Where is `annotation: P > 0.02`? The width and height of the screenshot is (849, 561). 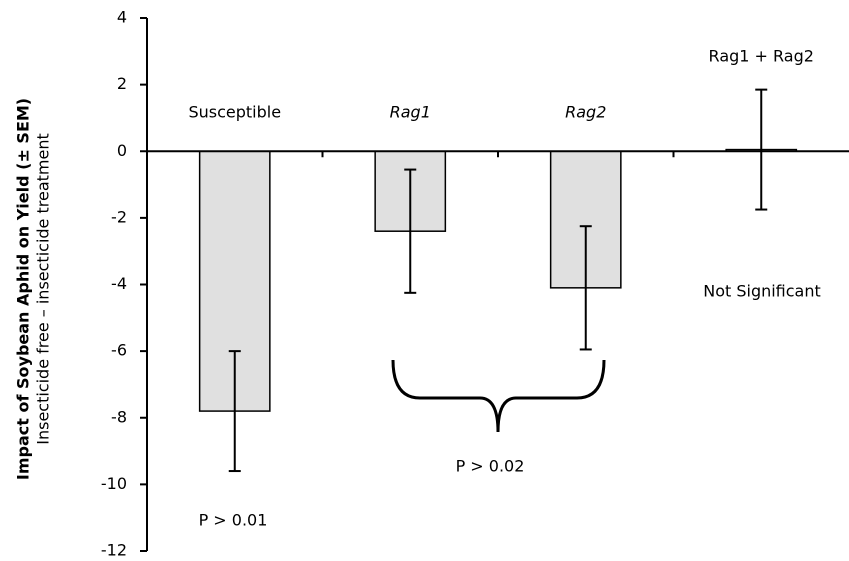
annotation: P > 0.02 is located at coordinates (490, 466).